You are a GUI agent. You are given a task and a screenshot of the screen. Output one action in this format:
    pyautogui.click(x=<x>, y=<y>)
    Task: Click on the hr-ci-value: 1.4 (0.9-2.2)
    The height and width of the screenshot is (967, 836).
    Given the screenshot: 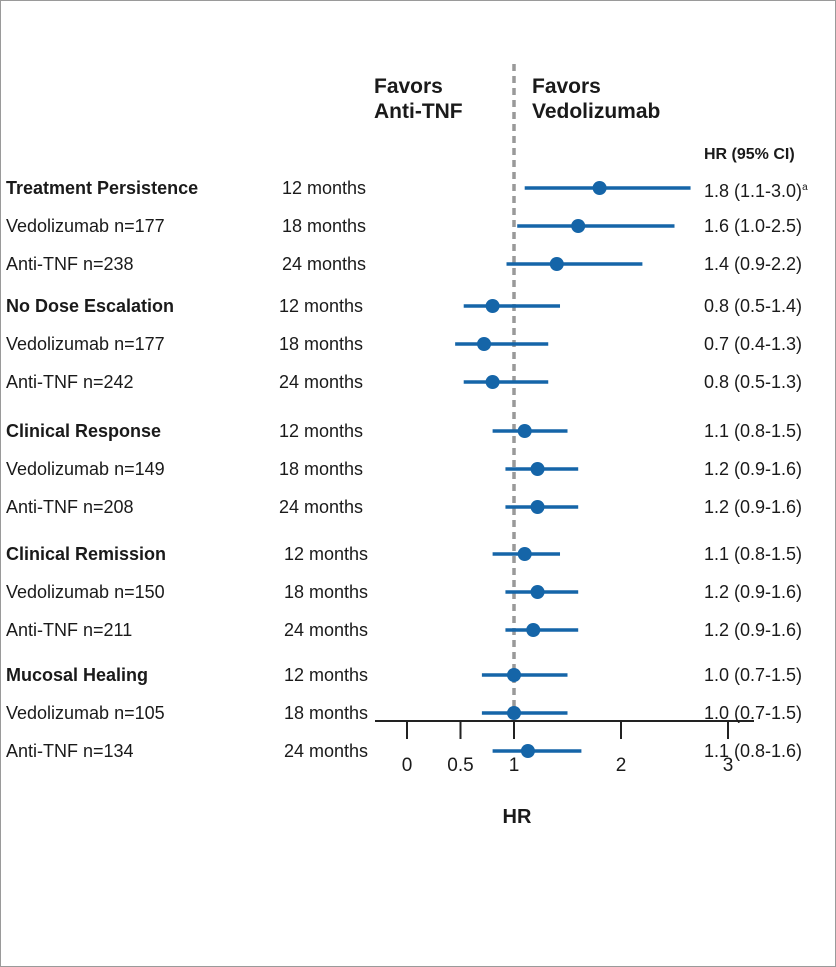 What is the action you would take?
    pyautogui.click(x=753, y=264)
    